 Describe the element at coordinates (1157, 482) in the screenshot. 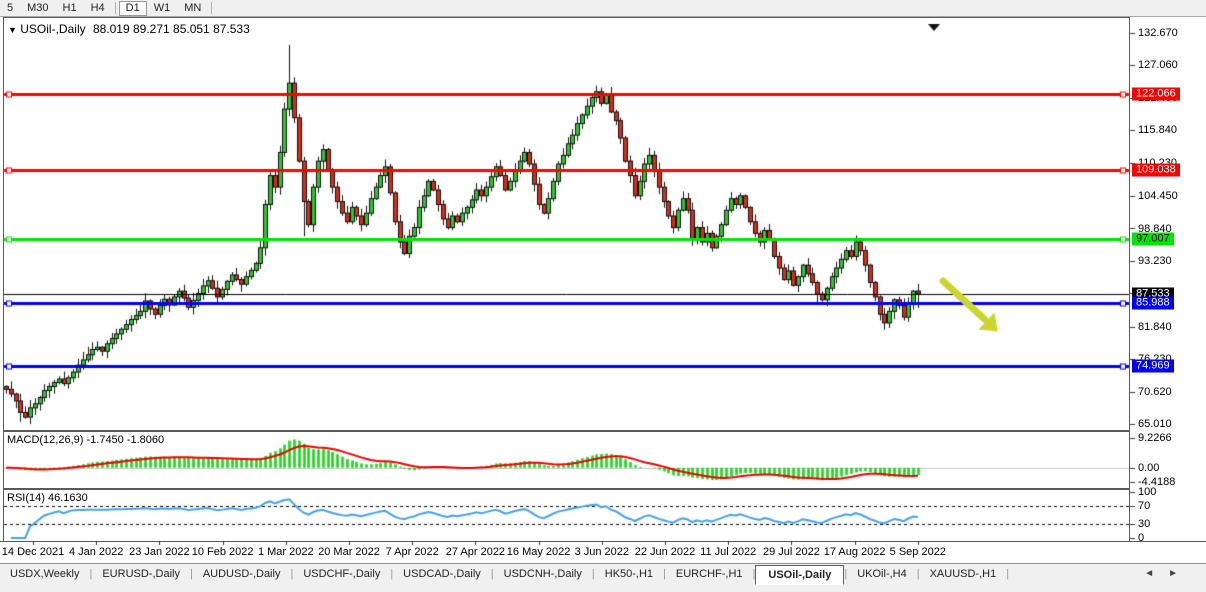

I see `macd-axis-label: -4.4188` at that location.